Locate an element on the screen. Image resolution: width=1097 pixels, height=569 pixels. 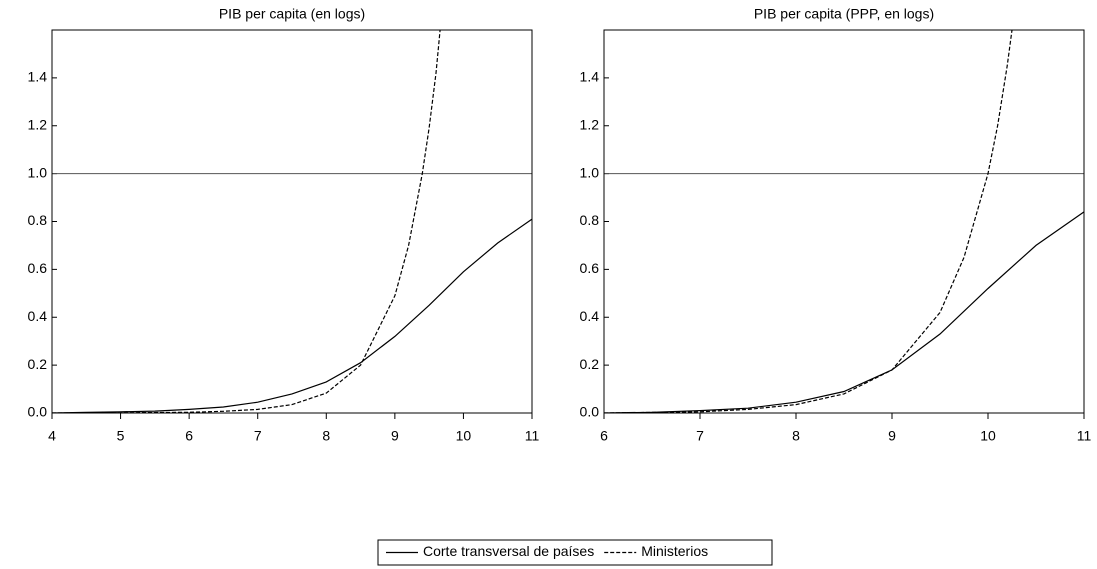
legend-label: Corte transversal de países is located at coordinates (508, 551).